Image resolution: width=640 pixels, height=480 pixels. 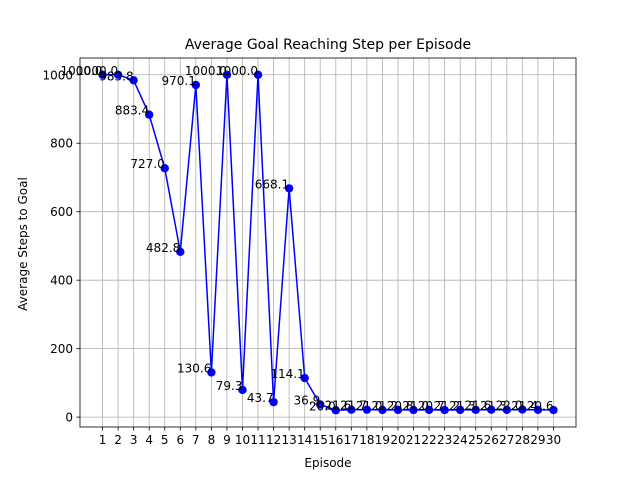 I want to click on data-label: 727.0, so click(x=147, y=164).